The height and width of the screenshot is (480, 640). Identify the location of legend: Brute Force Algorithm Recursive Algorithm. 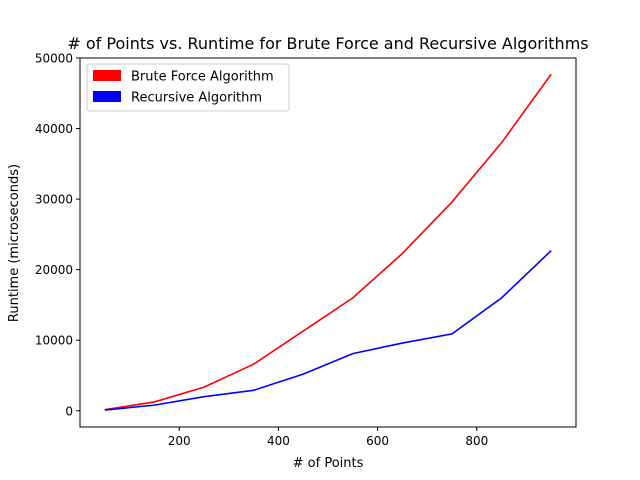
(188, 87).